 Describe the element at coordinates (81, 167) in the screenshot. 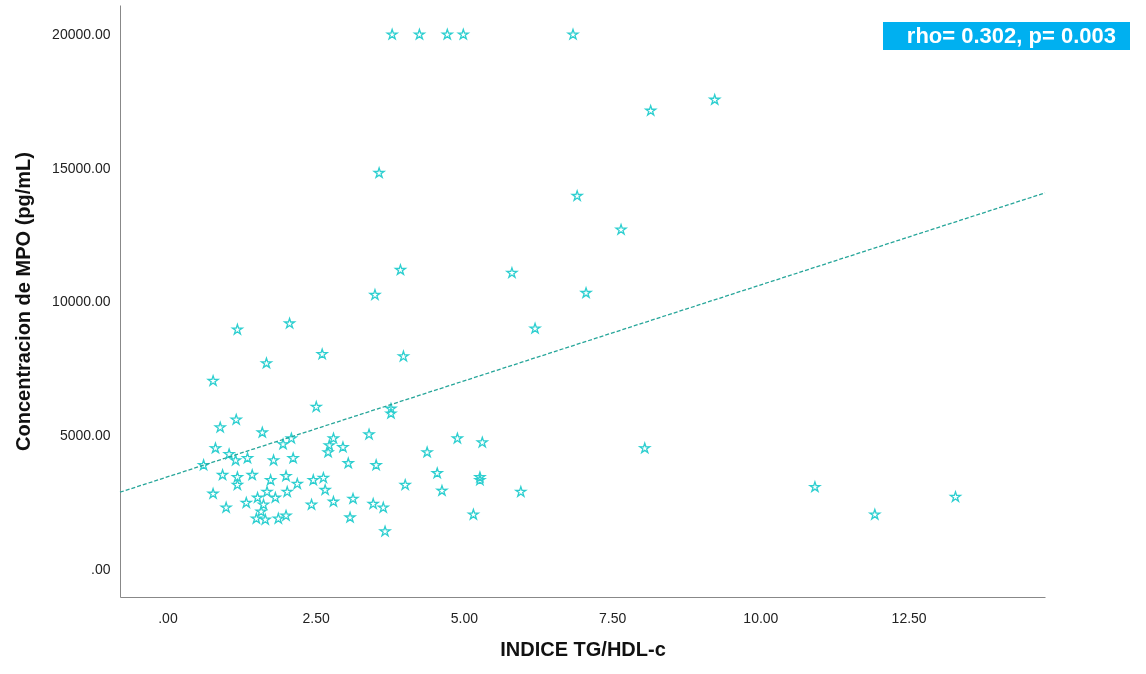

I see `y-tick-label: 15000.00` at that location.